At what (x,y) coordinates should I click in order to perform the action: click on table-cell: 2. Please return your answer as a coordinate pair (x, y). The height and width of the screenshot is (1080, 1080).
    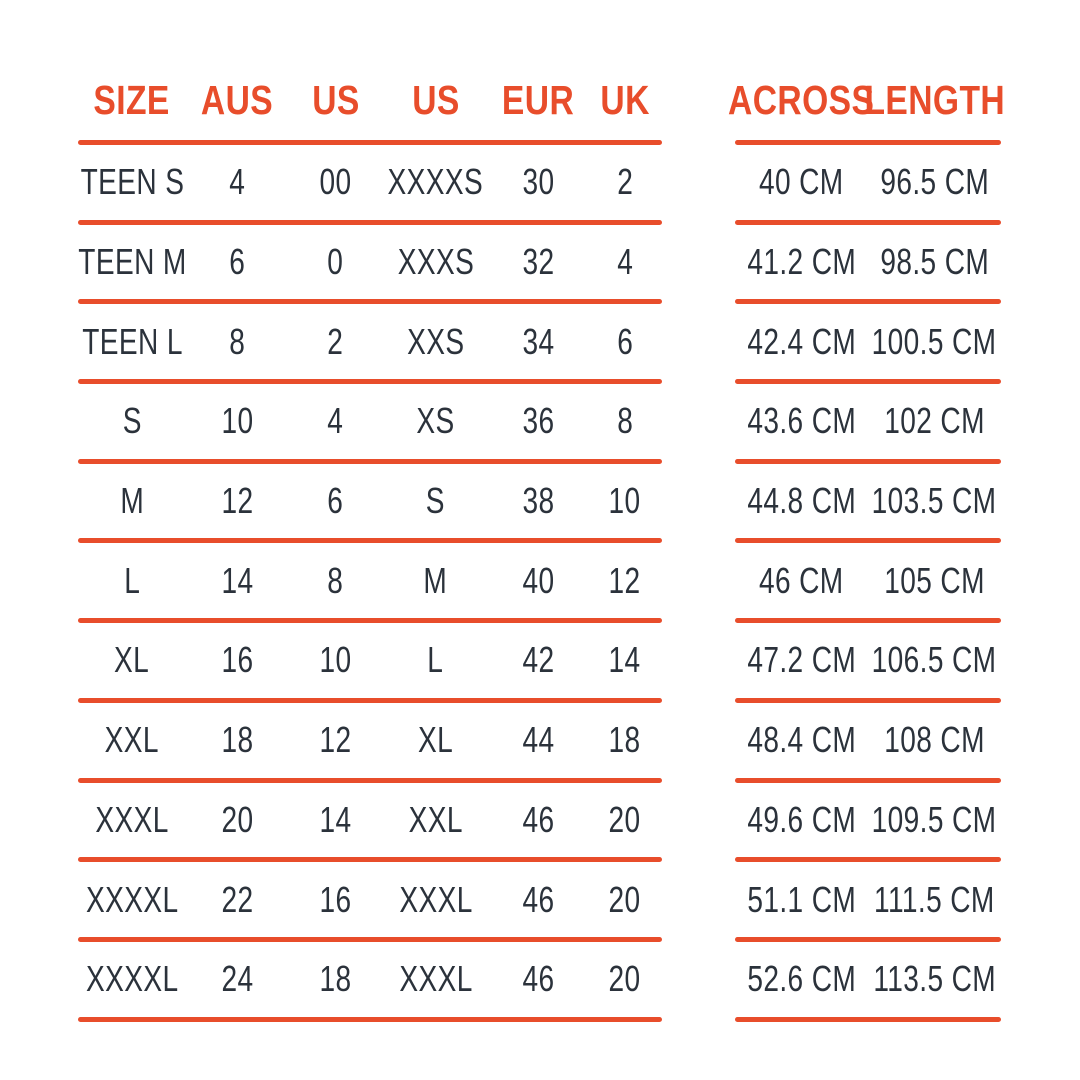
    Looking at the image, I should click on (625, 182).